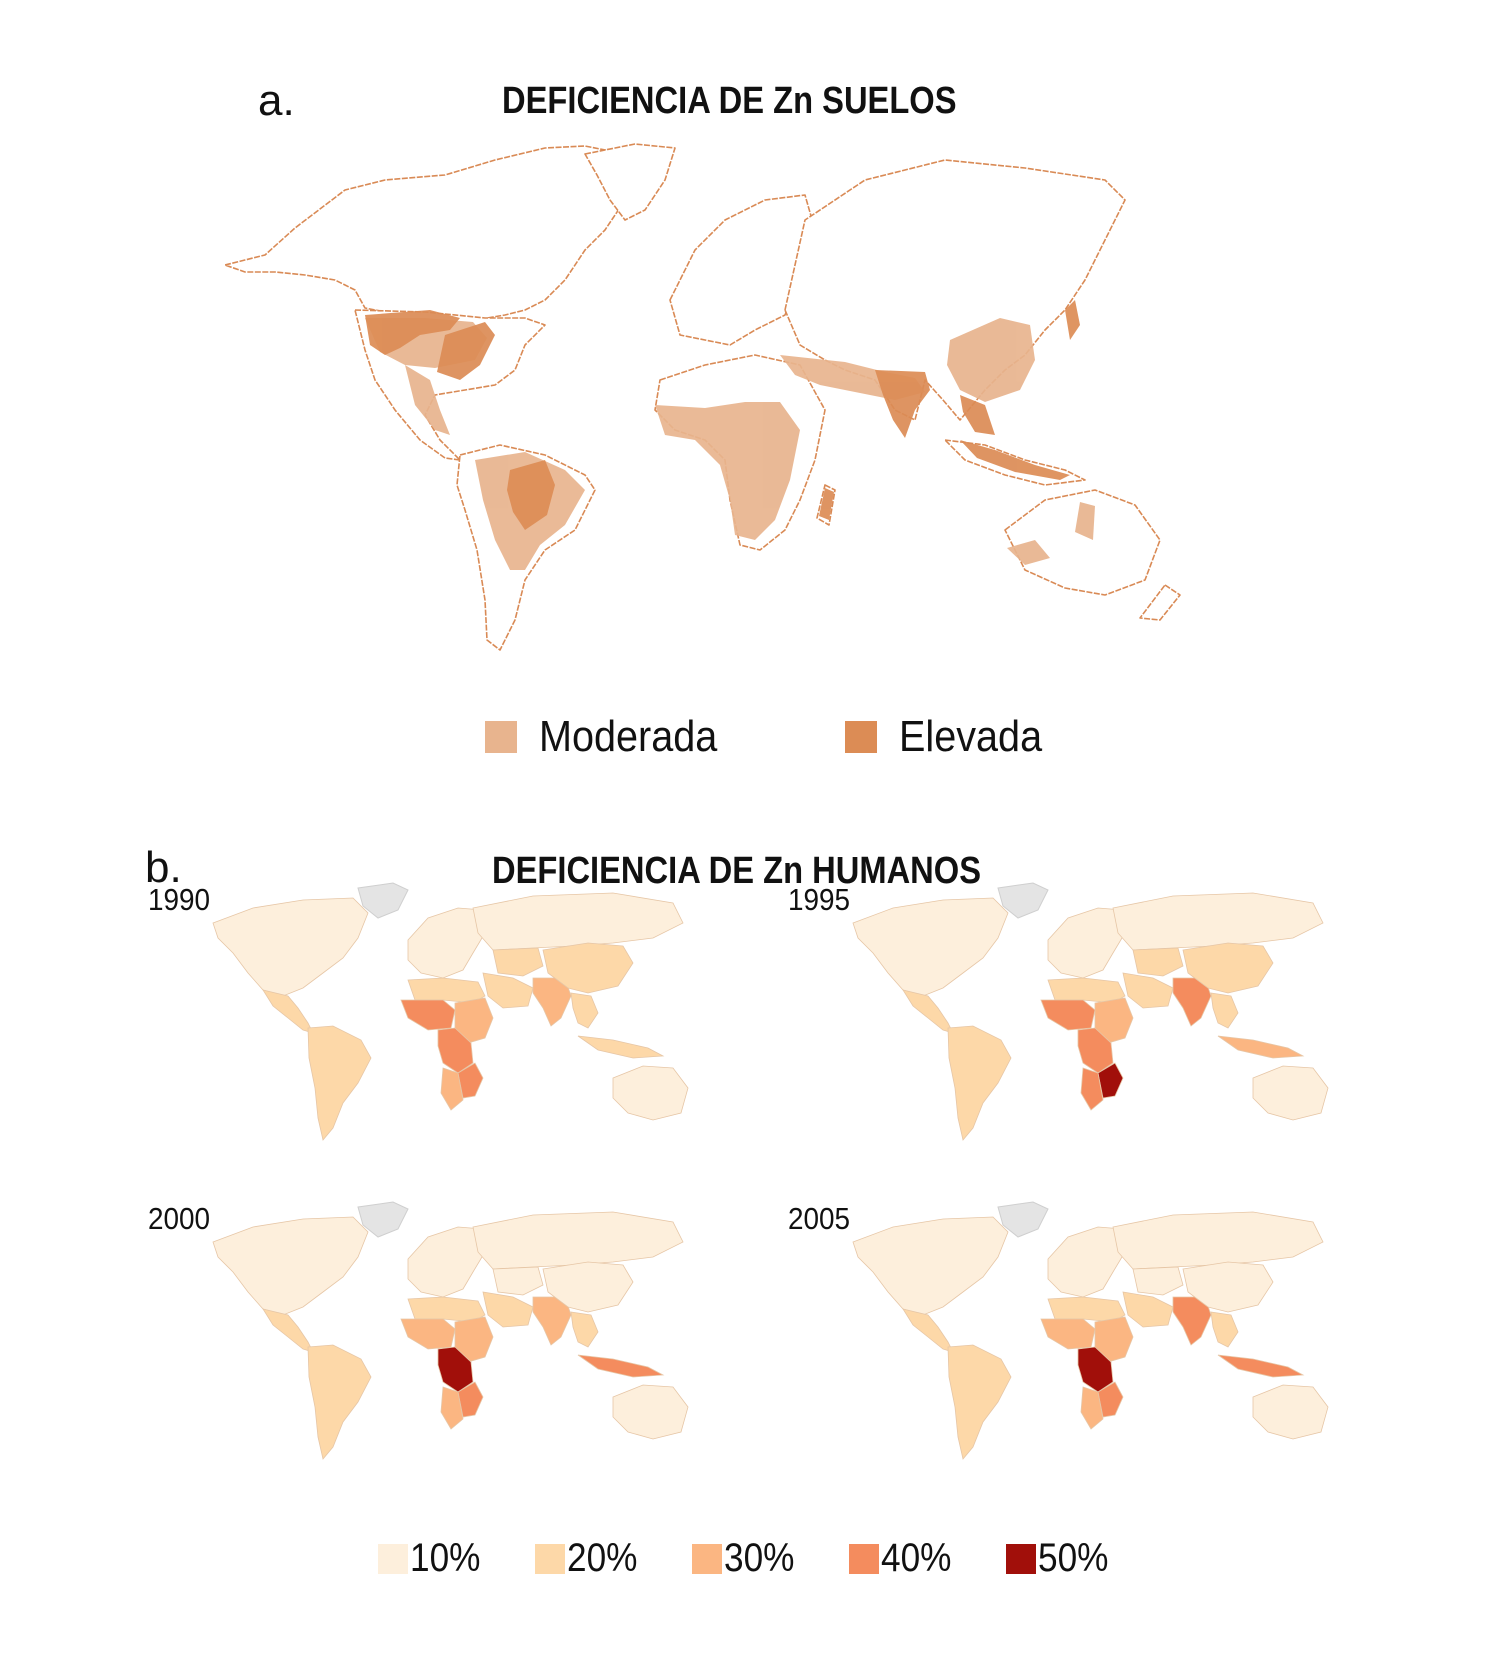 The width and height of the screenshot is (1500, 1653). Describe the element at coordinates (977, 415) in the screenshot. I see `elevated-se-asia` at that location.